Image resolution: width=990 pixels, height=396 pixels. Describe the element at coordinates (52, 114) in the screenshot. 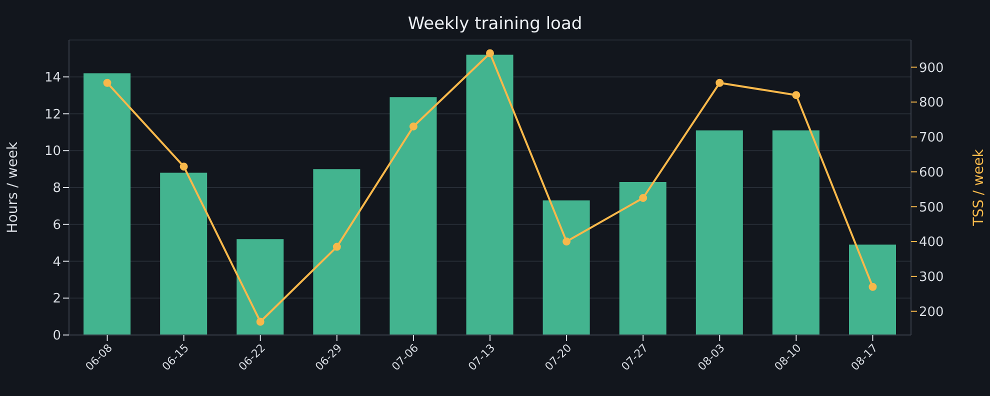

I see `y-tick-label: 12` at that location.